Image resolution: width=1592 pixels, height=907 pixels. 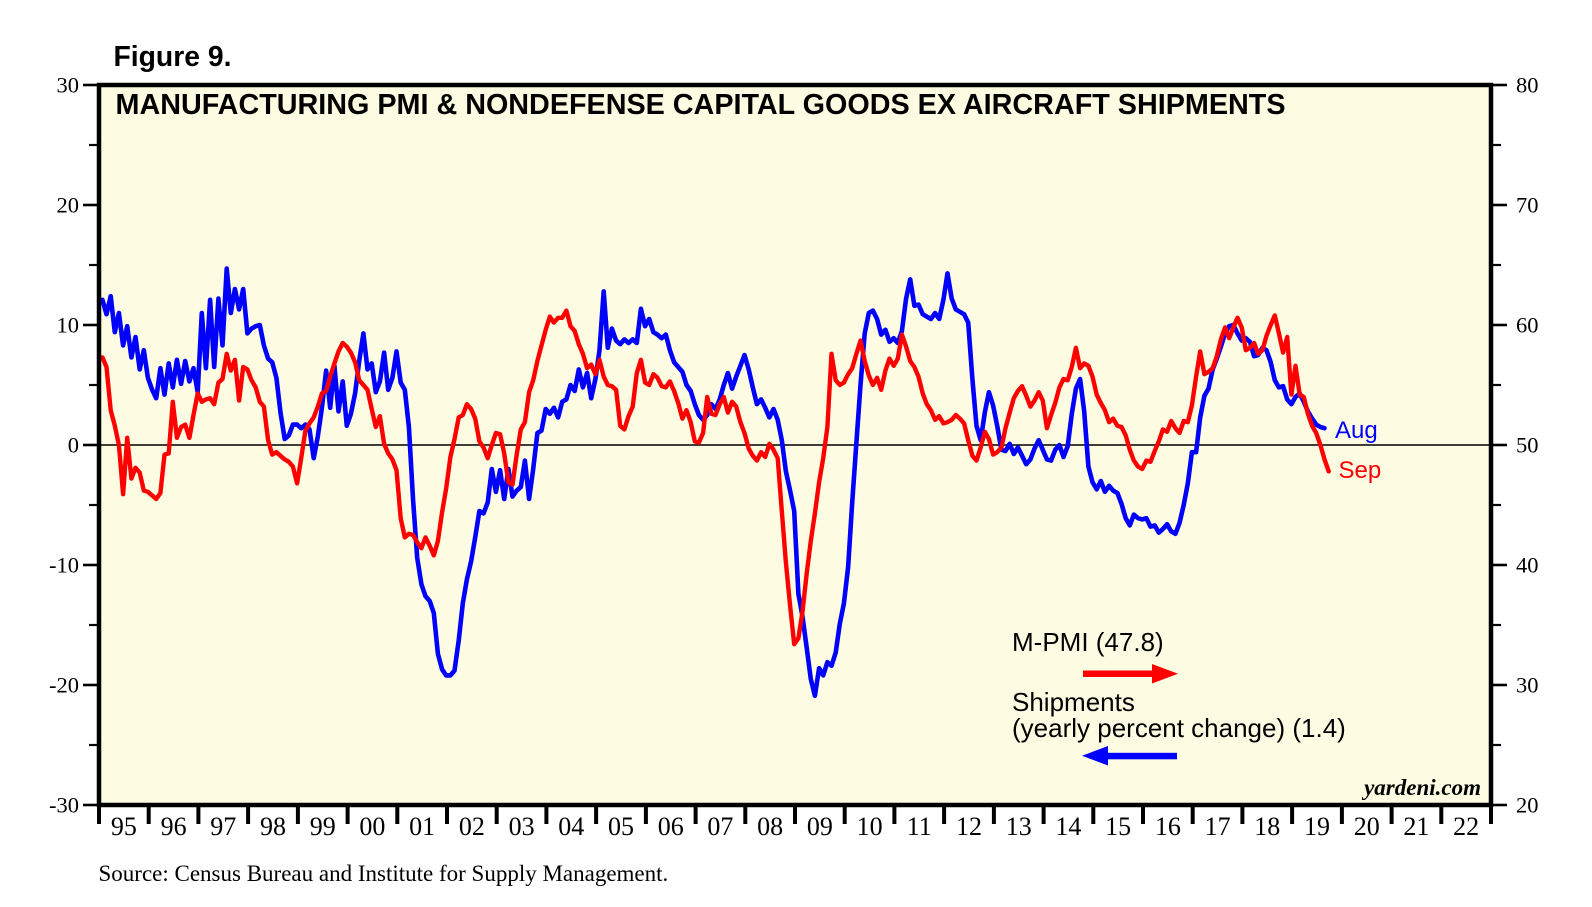 What do you see at coordinates (1088, 642) in the screenshot?
I see `svg-text: M-PMI (47.8)` at bounding box center [1088, 642].